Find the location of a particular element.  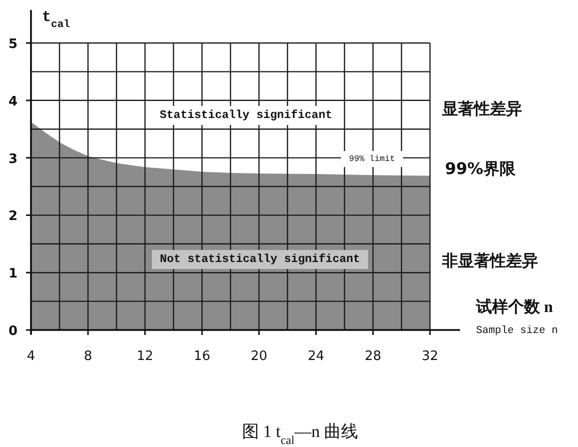

xtick: 16 is located at coordinates (202, 356).